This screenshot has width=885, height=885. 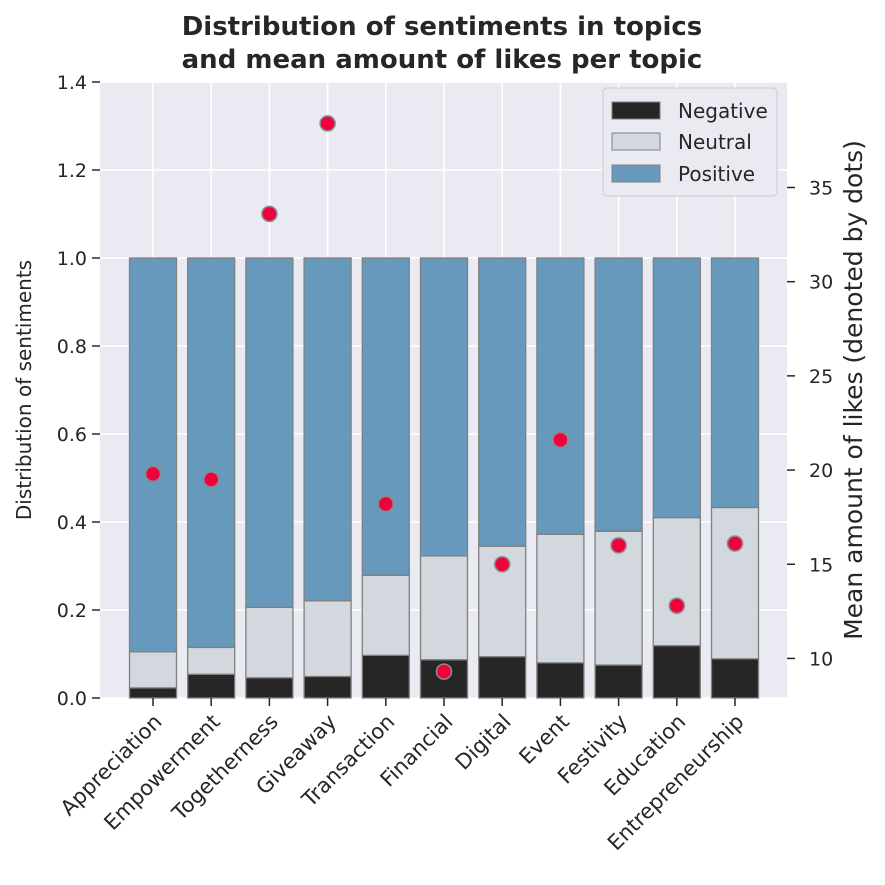 I want to click on chart-title-line-1: Distribution of sentiments in topics, so click(x=442, y=27).